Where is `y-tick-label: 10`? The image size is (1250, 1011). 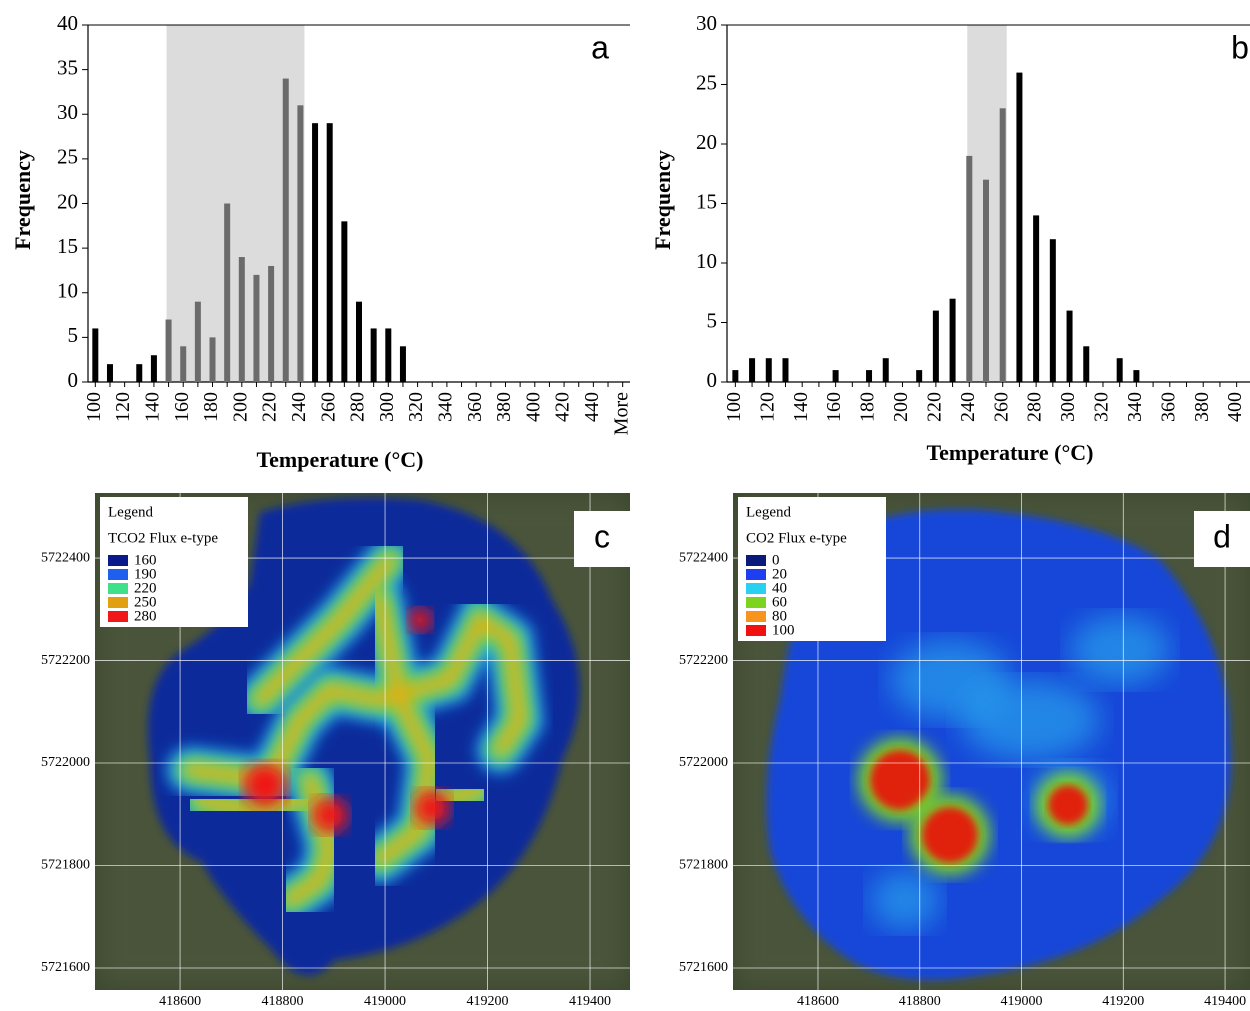
y-tick-label: 10 is located at coordinates (67, 291).